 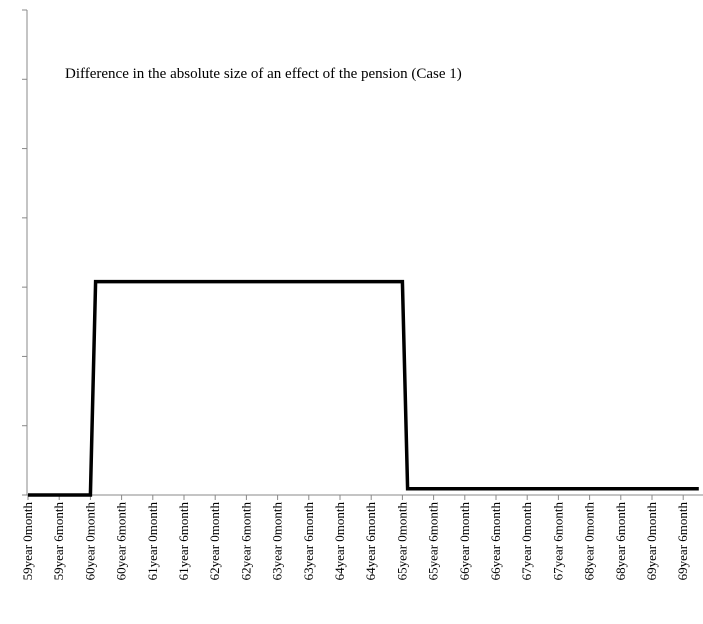 I want to click on x-tick-label: 59year 6month, so click(x=58, y=541).